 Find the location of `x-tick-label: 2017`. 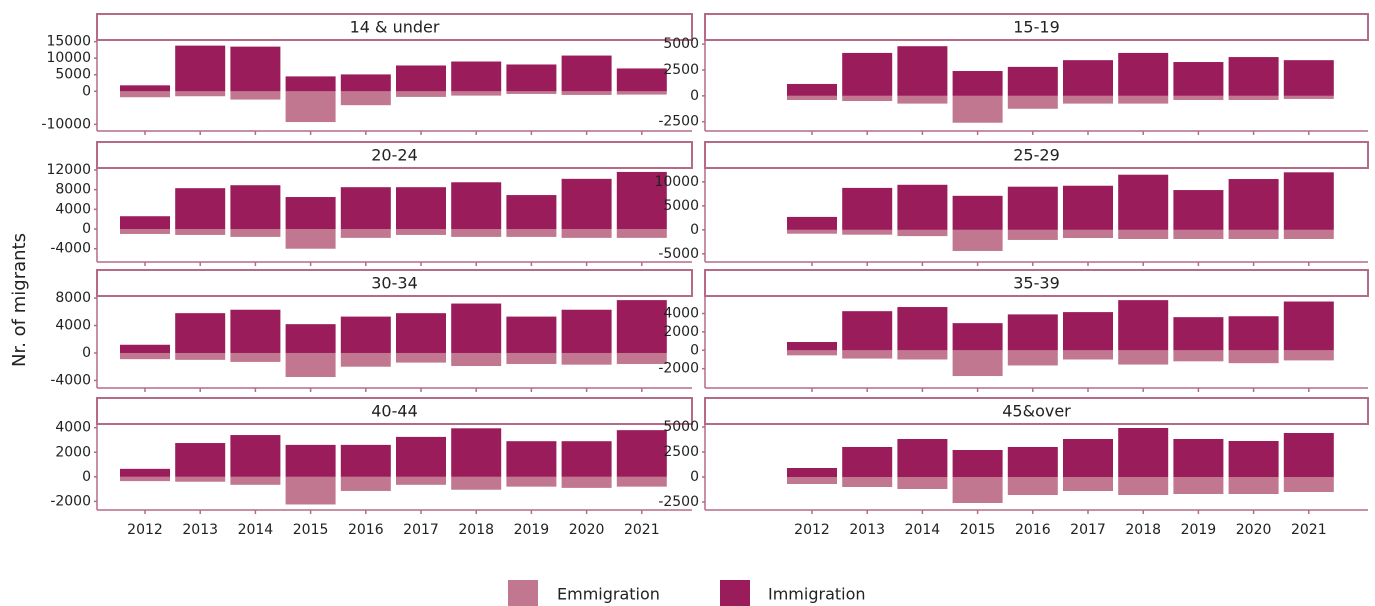

x-tick-label: 2017 is located at coordinates (421, 530).